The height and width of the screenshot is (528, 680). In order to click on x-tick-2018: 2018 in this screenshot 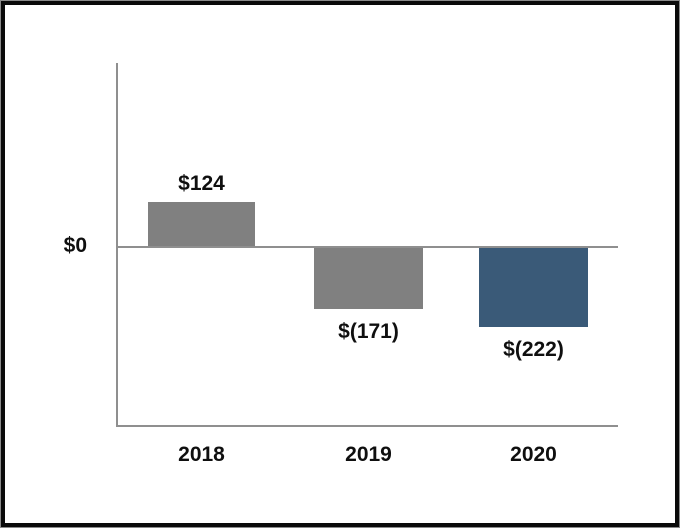, I will do `click(201, 454)`.